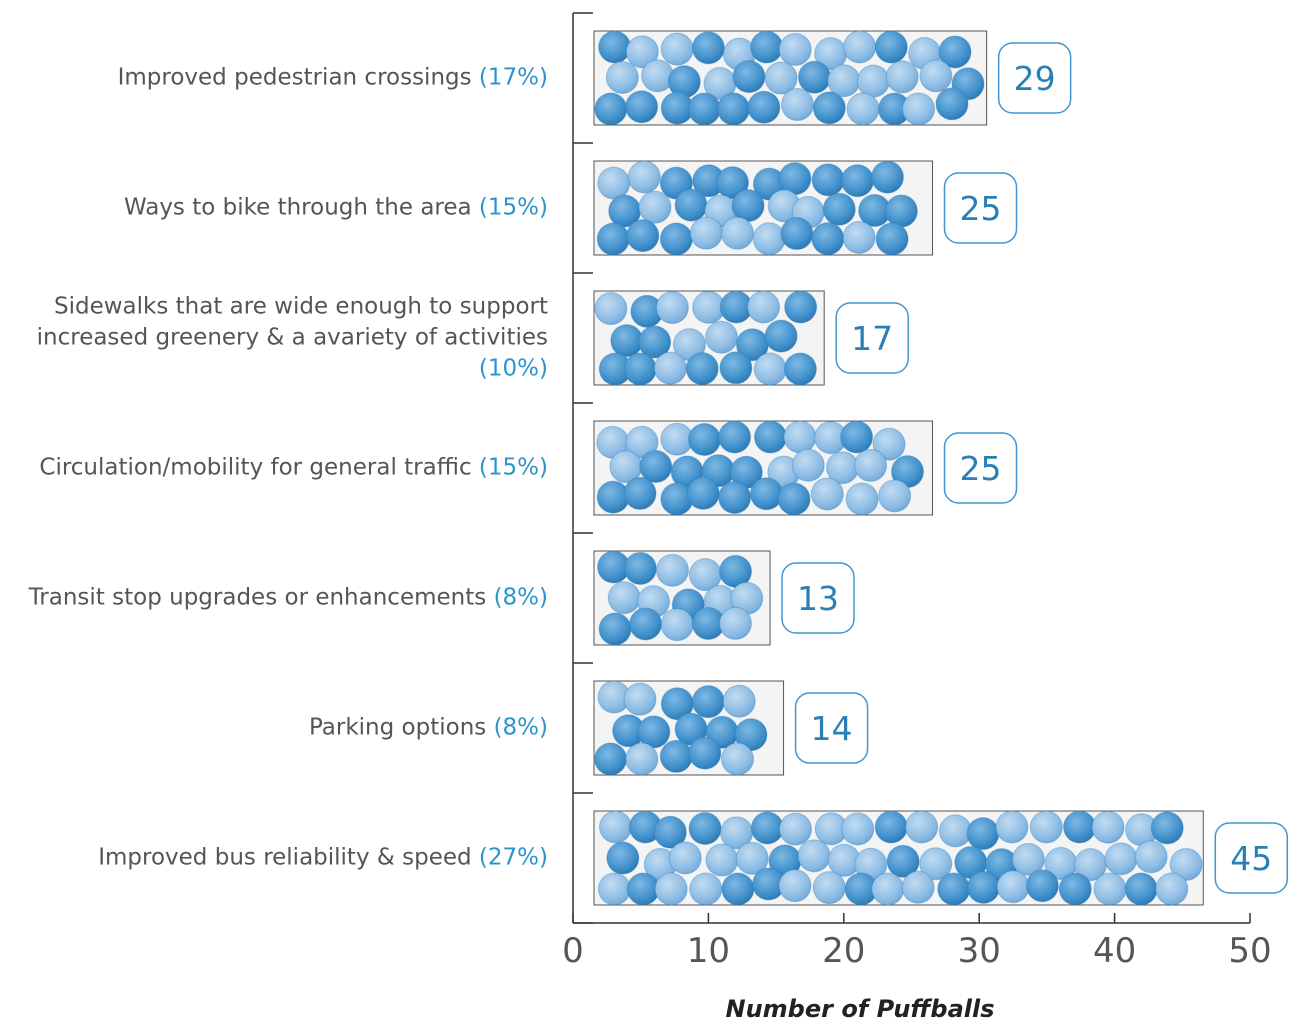  Describe the element at coordinates (1035, 78) in the screenshot. I see `value-label: 29` at that location.